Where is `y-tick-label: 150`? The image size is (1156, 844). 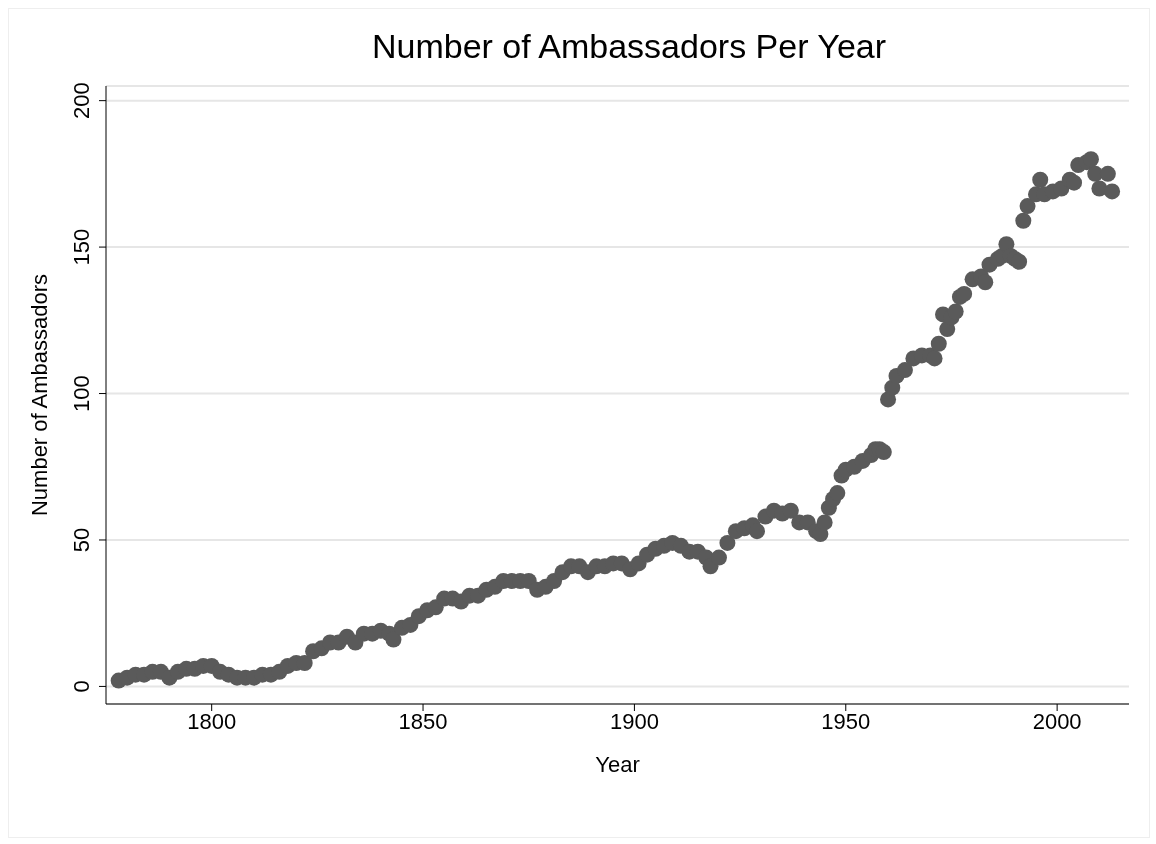
y-tick-label: 150 is located at coordinates (81, 247).